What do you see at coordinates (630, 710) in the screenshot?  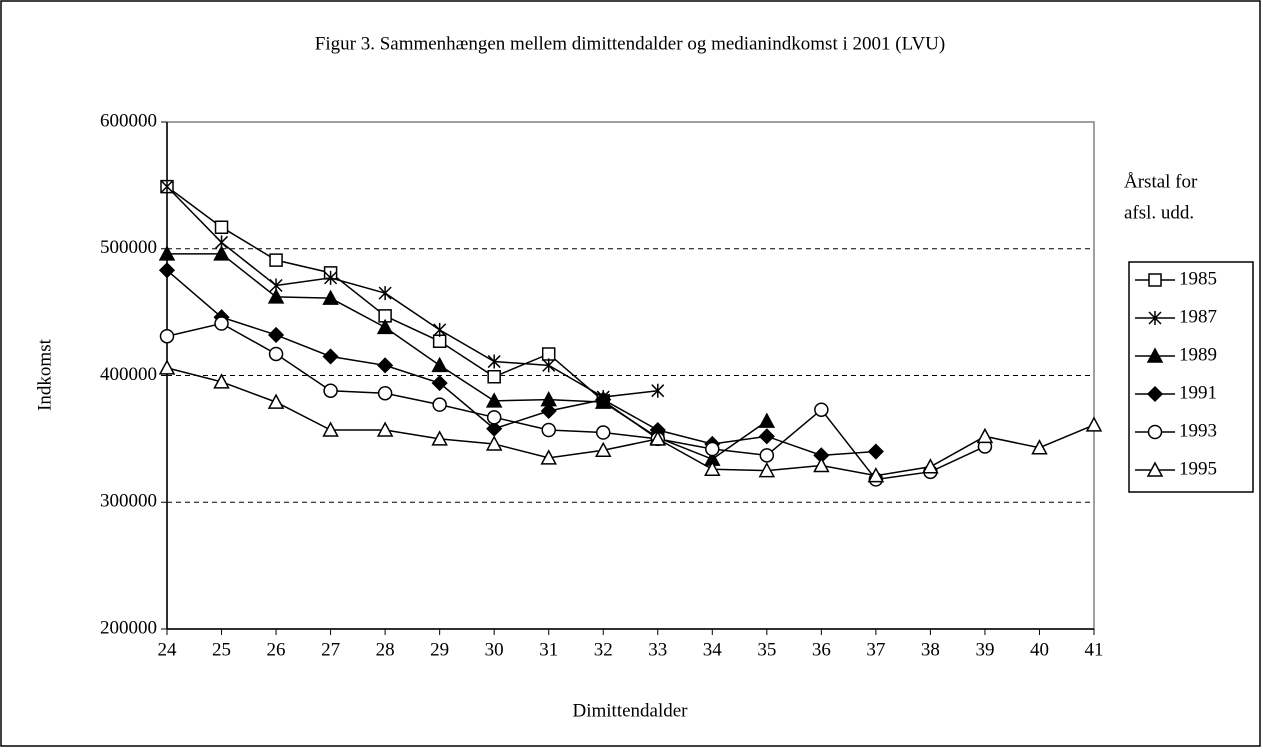 I see `x-axis-label: Dimittendalder` at bounding box center [630, 710].